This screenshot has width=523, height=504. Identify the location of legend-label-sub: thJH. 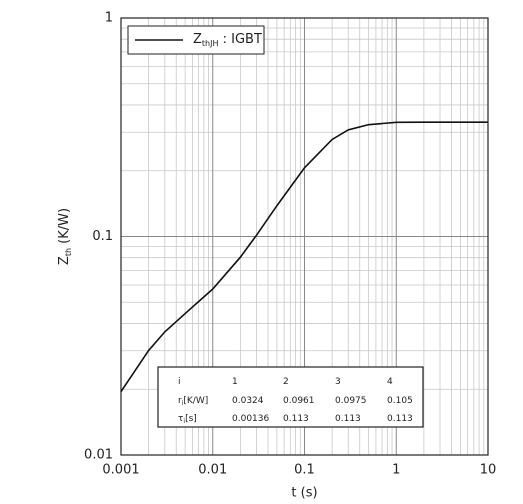
(210, 43).